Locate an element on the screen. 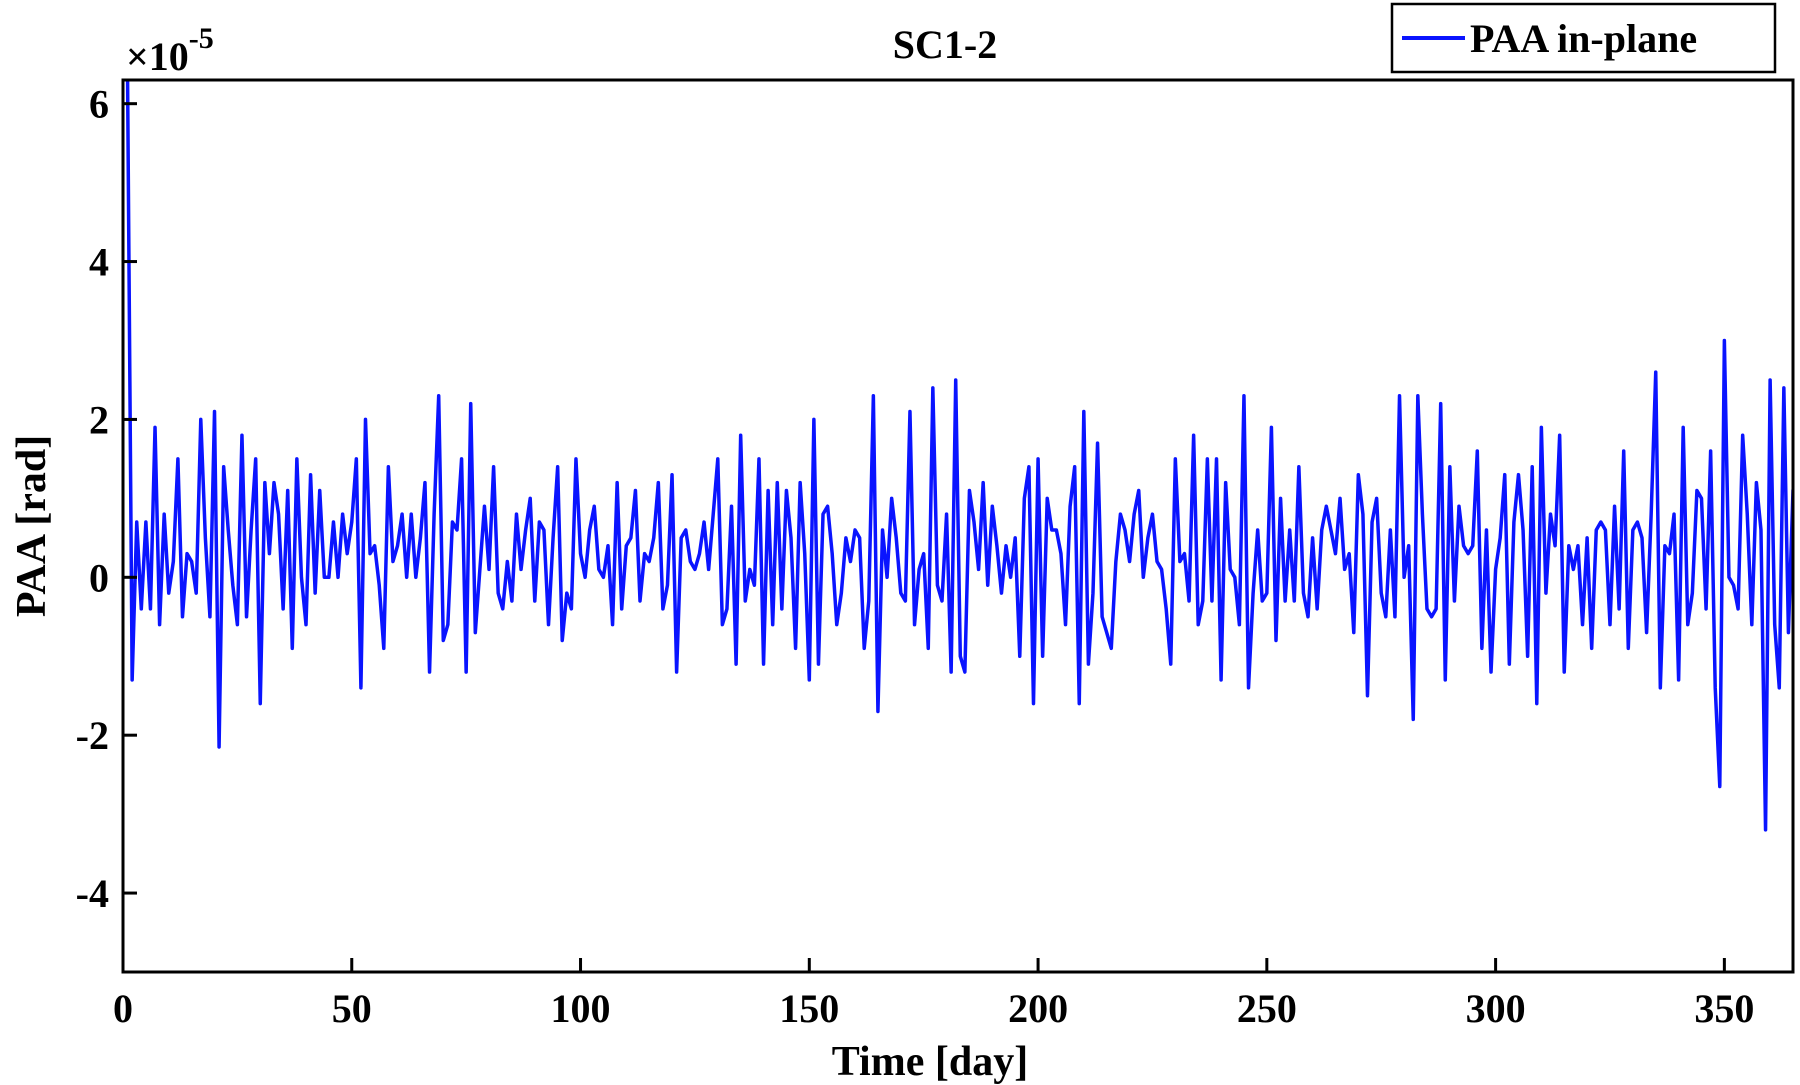 The image size is (1800, 1085). x-tick-label: 150 is located at coordinates (809, 1008).